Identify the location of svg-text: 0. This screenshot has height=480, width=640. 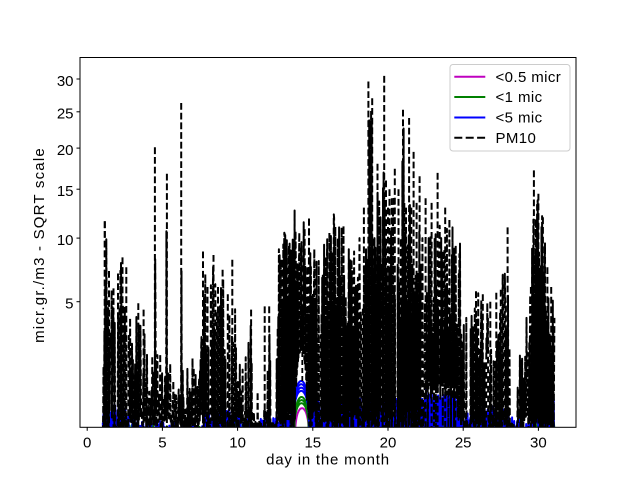
(87, 443).